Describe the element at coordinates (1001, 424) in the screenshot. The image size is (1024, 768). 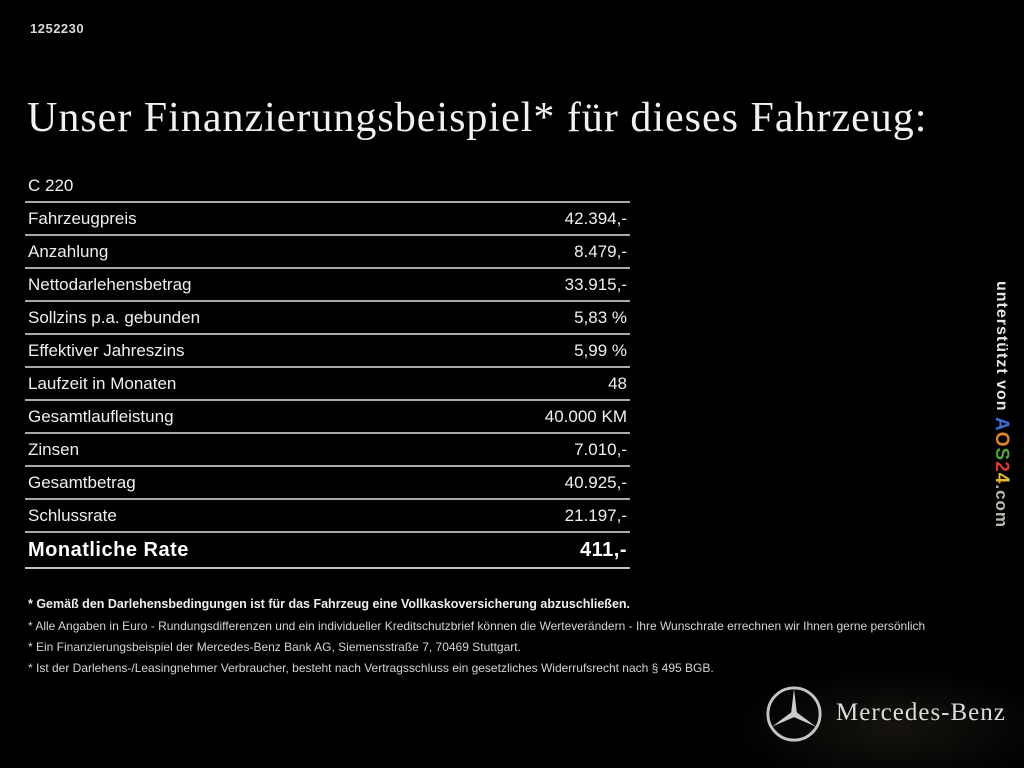
I see `aos24-letter: A` at that location.